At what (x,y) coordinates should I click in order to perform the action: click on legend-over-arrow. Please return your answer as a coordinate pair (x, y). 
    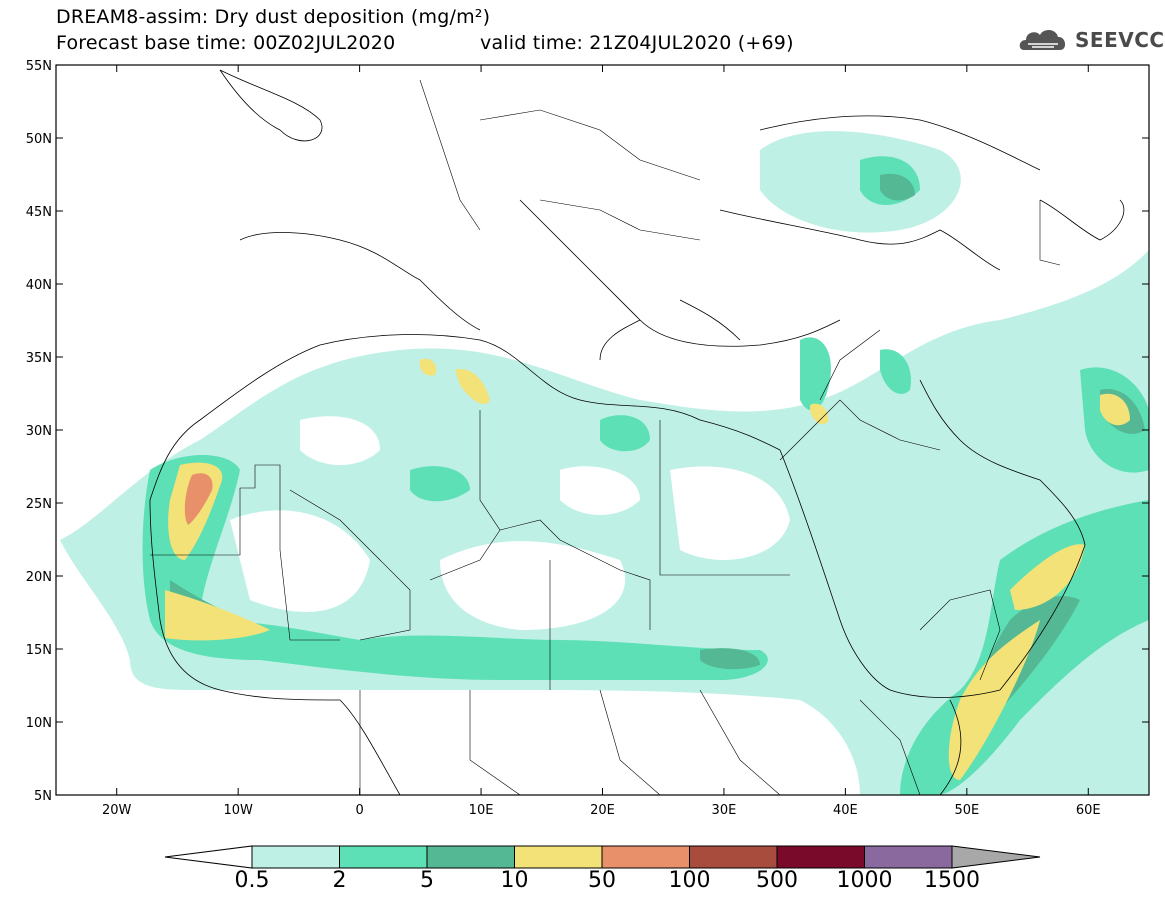
    Looking at the image, I should click on (996, 857).